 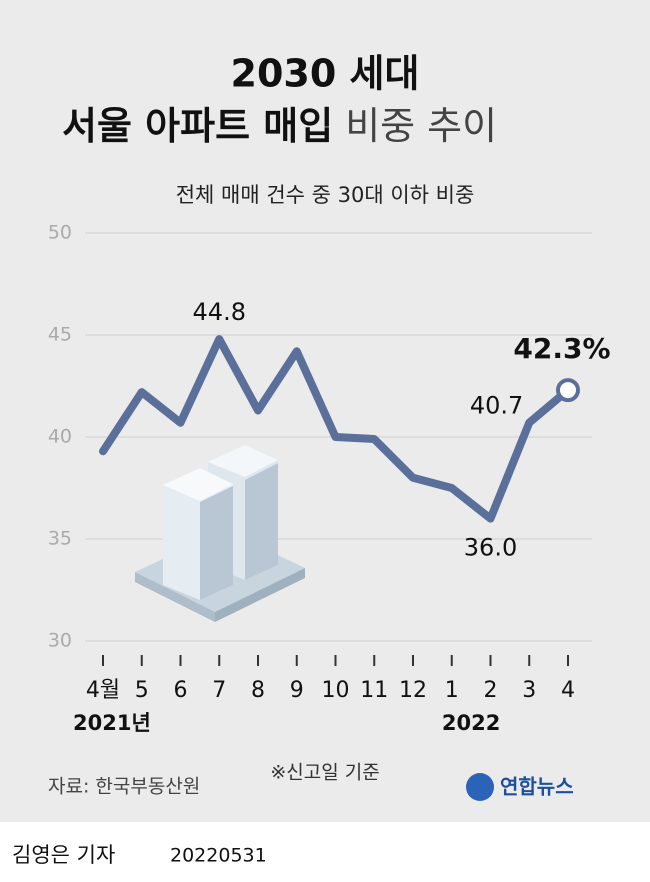 I want to click on value-label: 36.0, so click(x=490, y=548).